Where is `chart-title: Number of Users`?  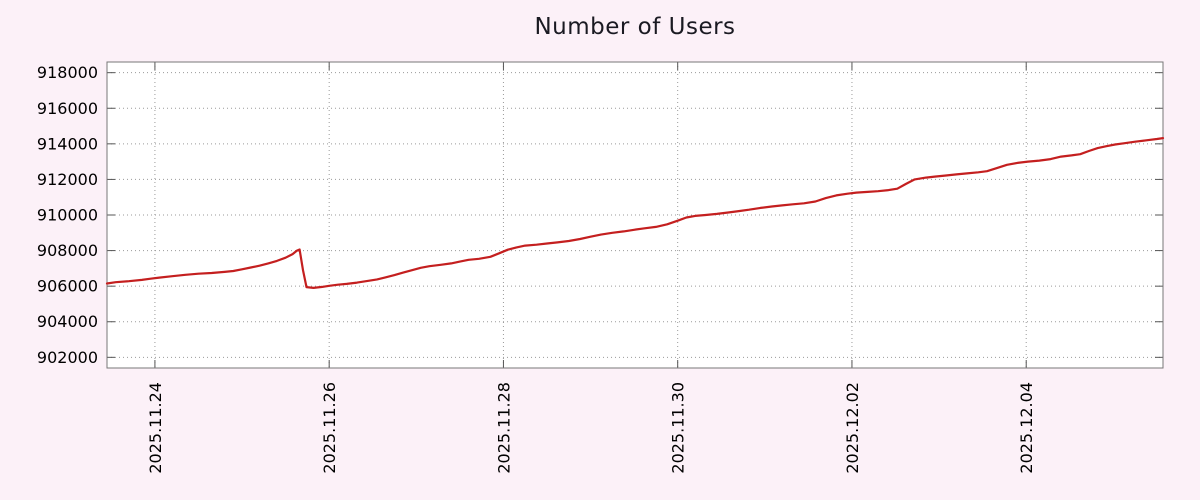
chart-title: Number of Users is located at coordinates (635, 27).